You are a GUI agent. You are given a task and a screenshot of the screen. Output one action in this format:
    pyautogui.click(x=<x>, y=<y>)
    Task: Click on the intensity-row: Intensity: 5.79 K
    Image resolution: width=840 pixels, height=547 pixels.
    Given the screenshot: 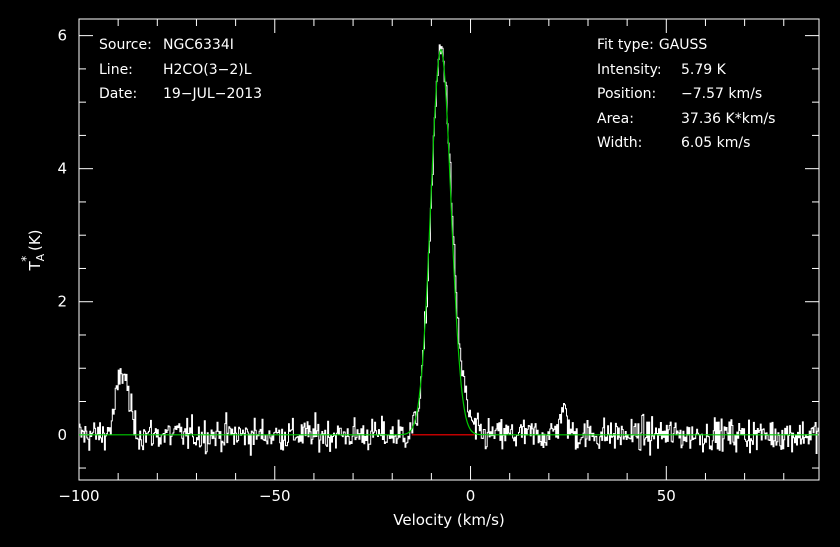 What is the action you would take?
    pyautogui.click(x=686, y=70)
    